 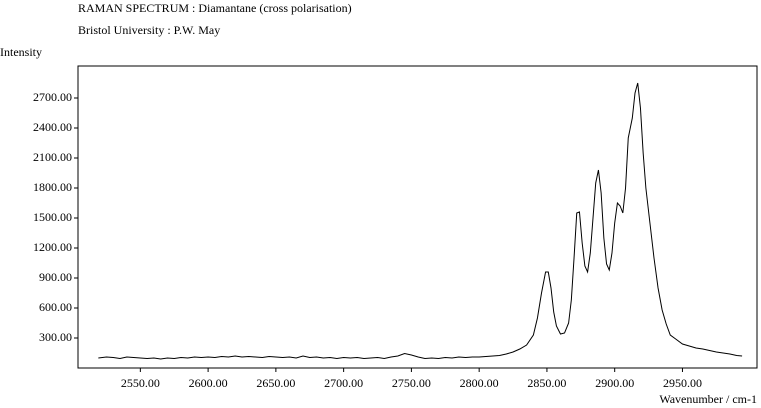 I want to click on y-tick-label: 1800.00, so click(x=52, y=187).